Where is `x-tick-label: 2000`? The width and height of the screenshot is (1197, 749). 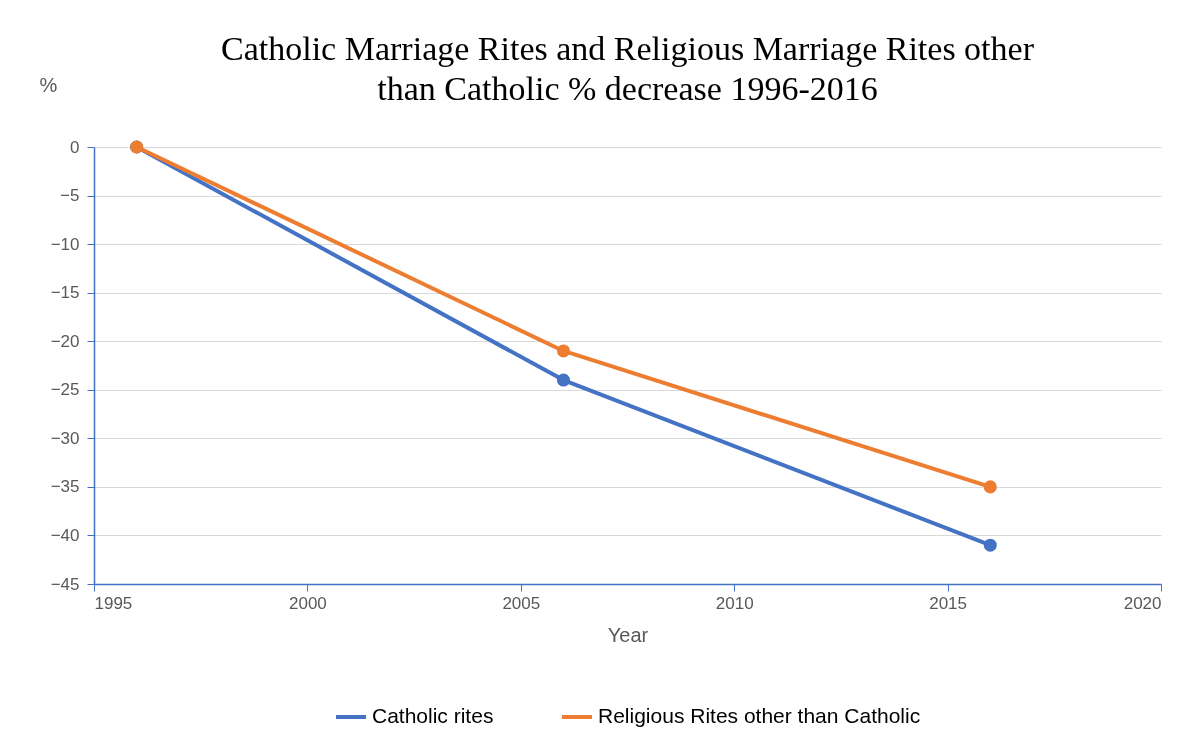
x-tick-label: 2000 is located at coordinates (307, 603).